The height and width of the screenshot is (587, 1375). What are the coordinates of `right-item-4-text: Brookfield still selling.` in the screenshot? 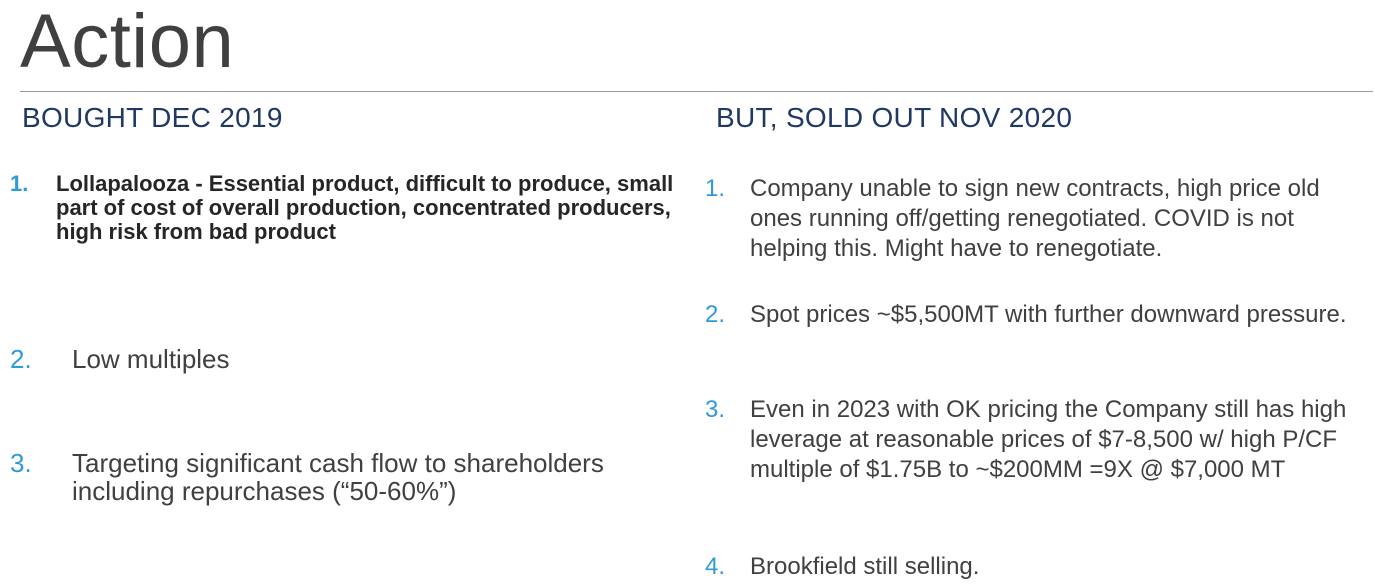 It's located at (865, 566).